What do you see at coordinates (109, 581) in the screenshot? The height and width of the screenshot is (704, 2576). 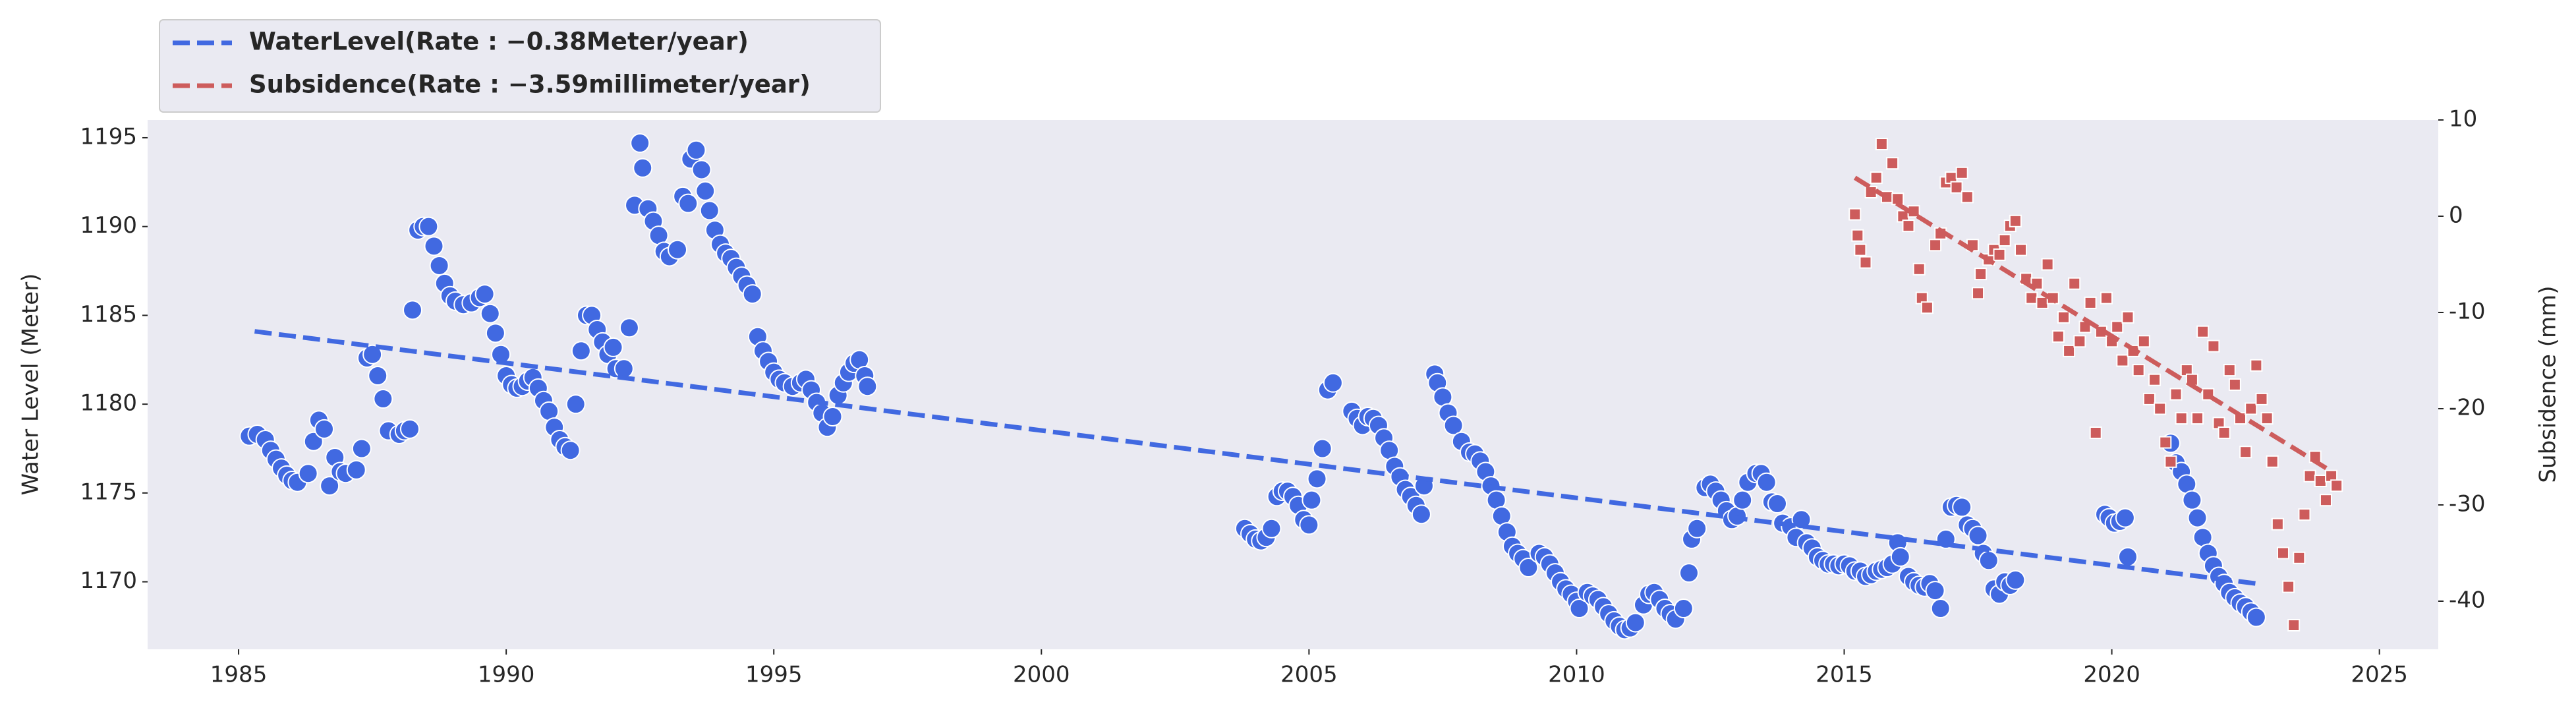 I see `y-tick-label: 1170` at bounding box center [109, 581].